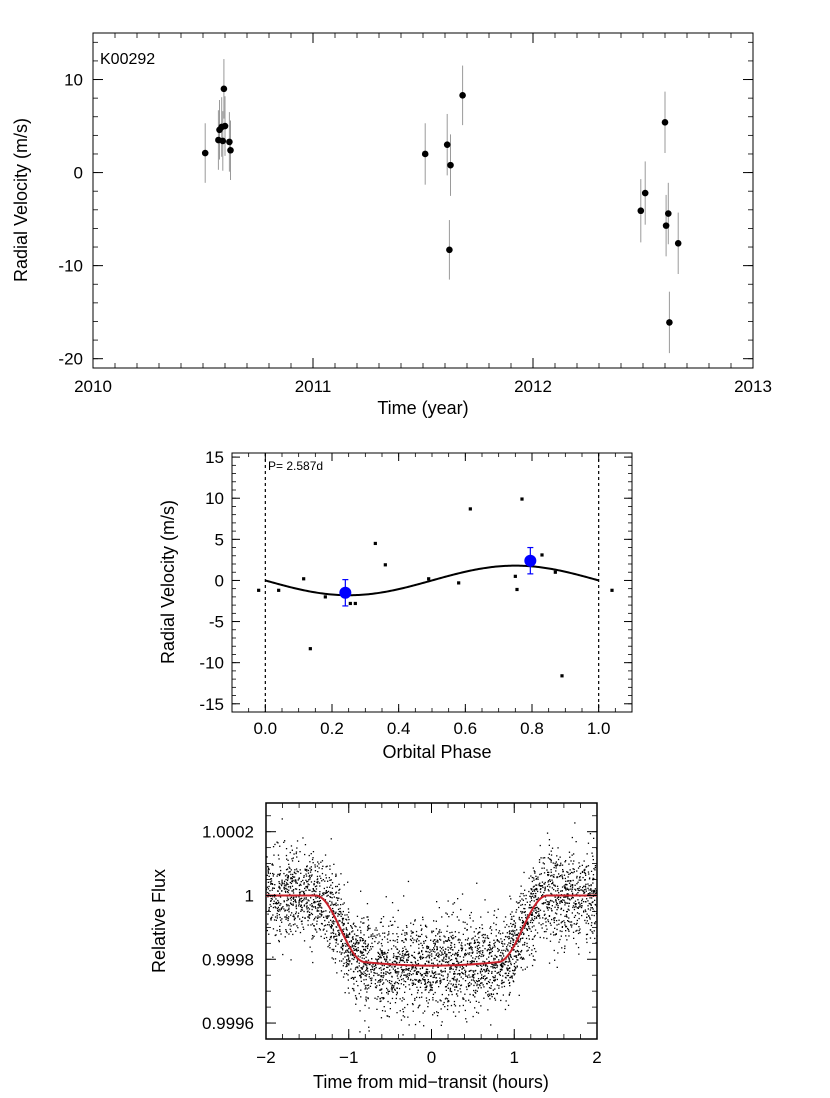  I want to click on panel-2-binned-point, so click(530, 560).